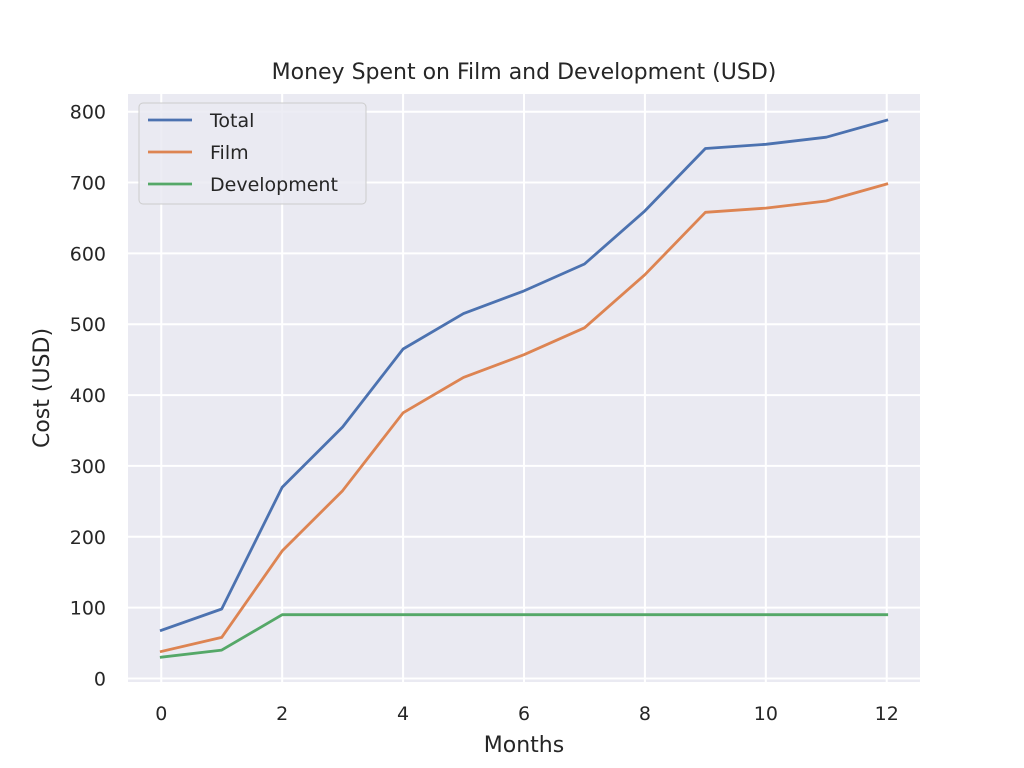 This screenshot has width=1024, height=768. Describe the element at coordinates (282, 714) in the screenshot. I see `x-tick-label: 2` at that location.